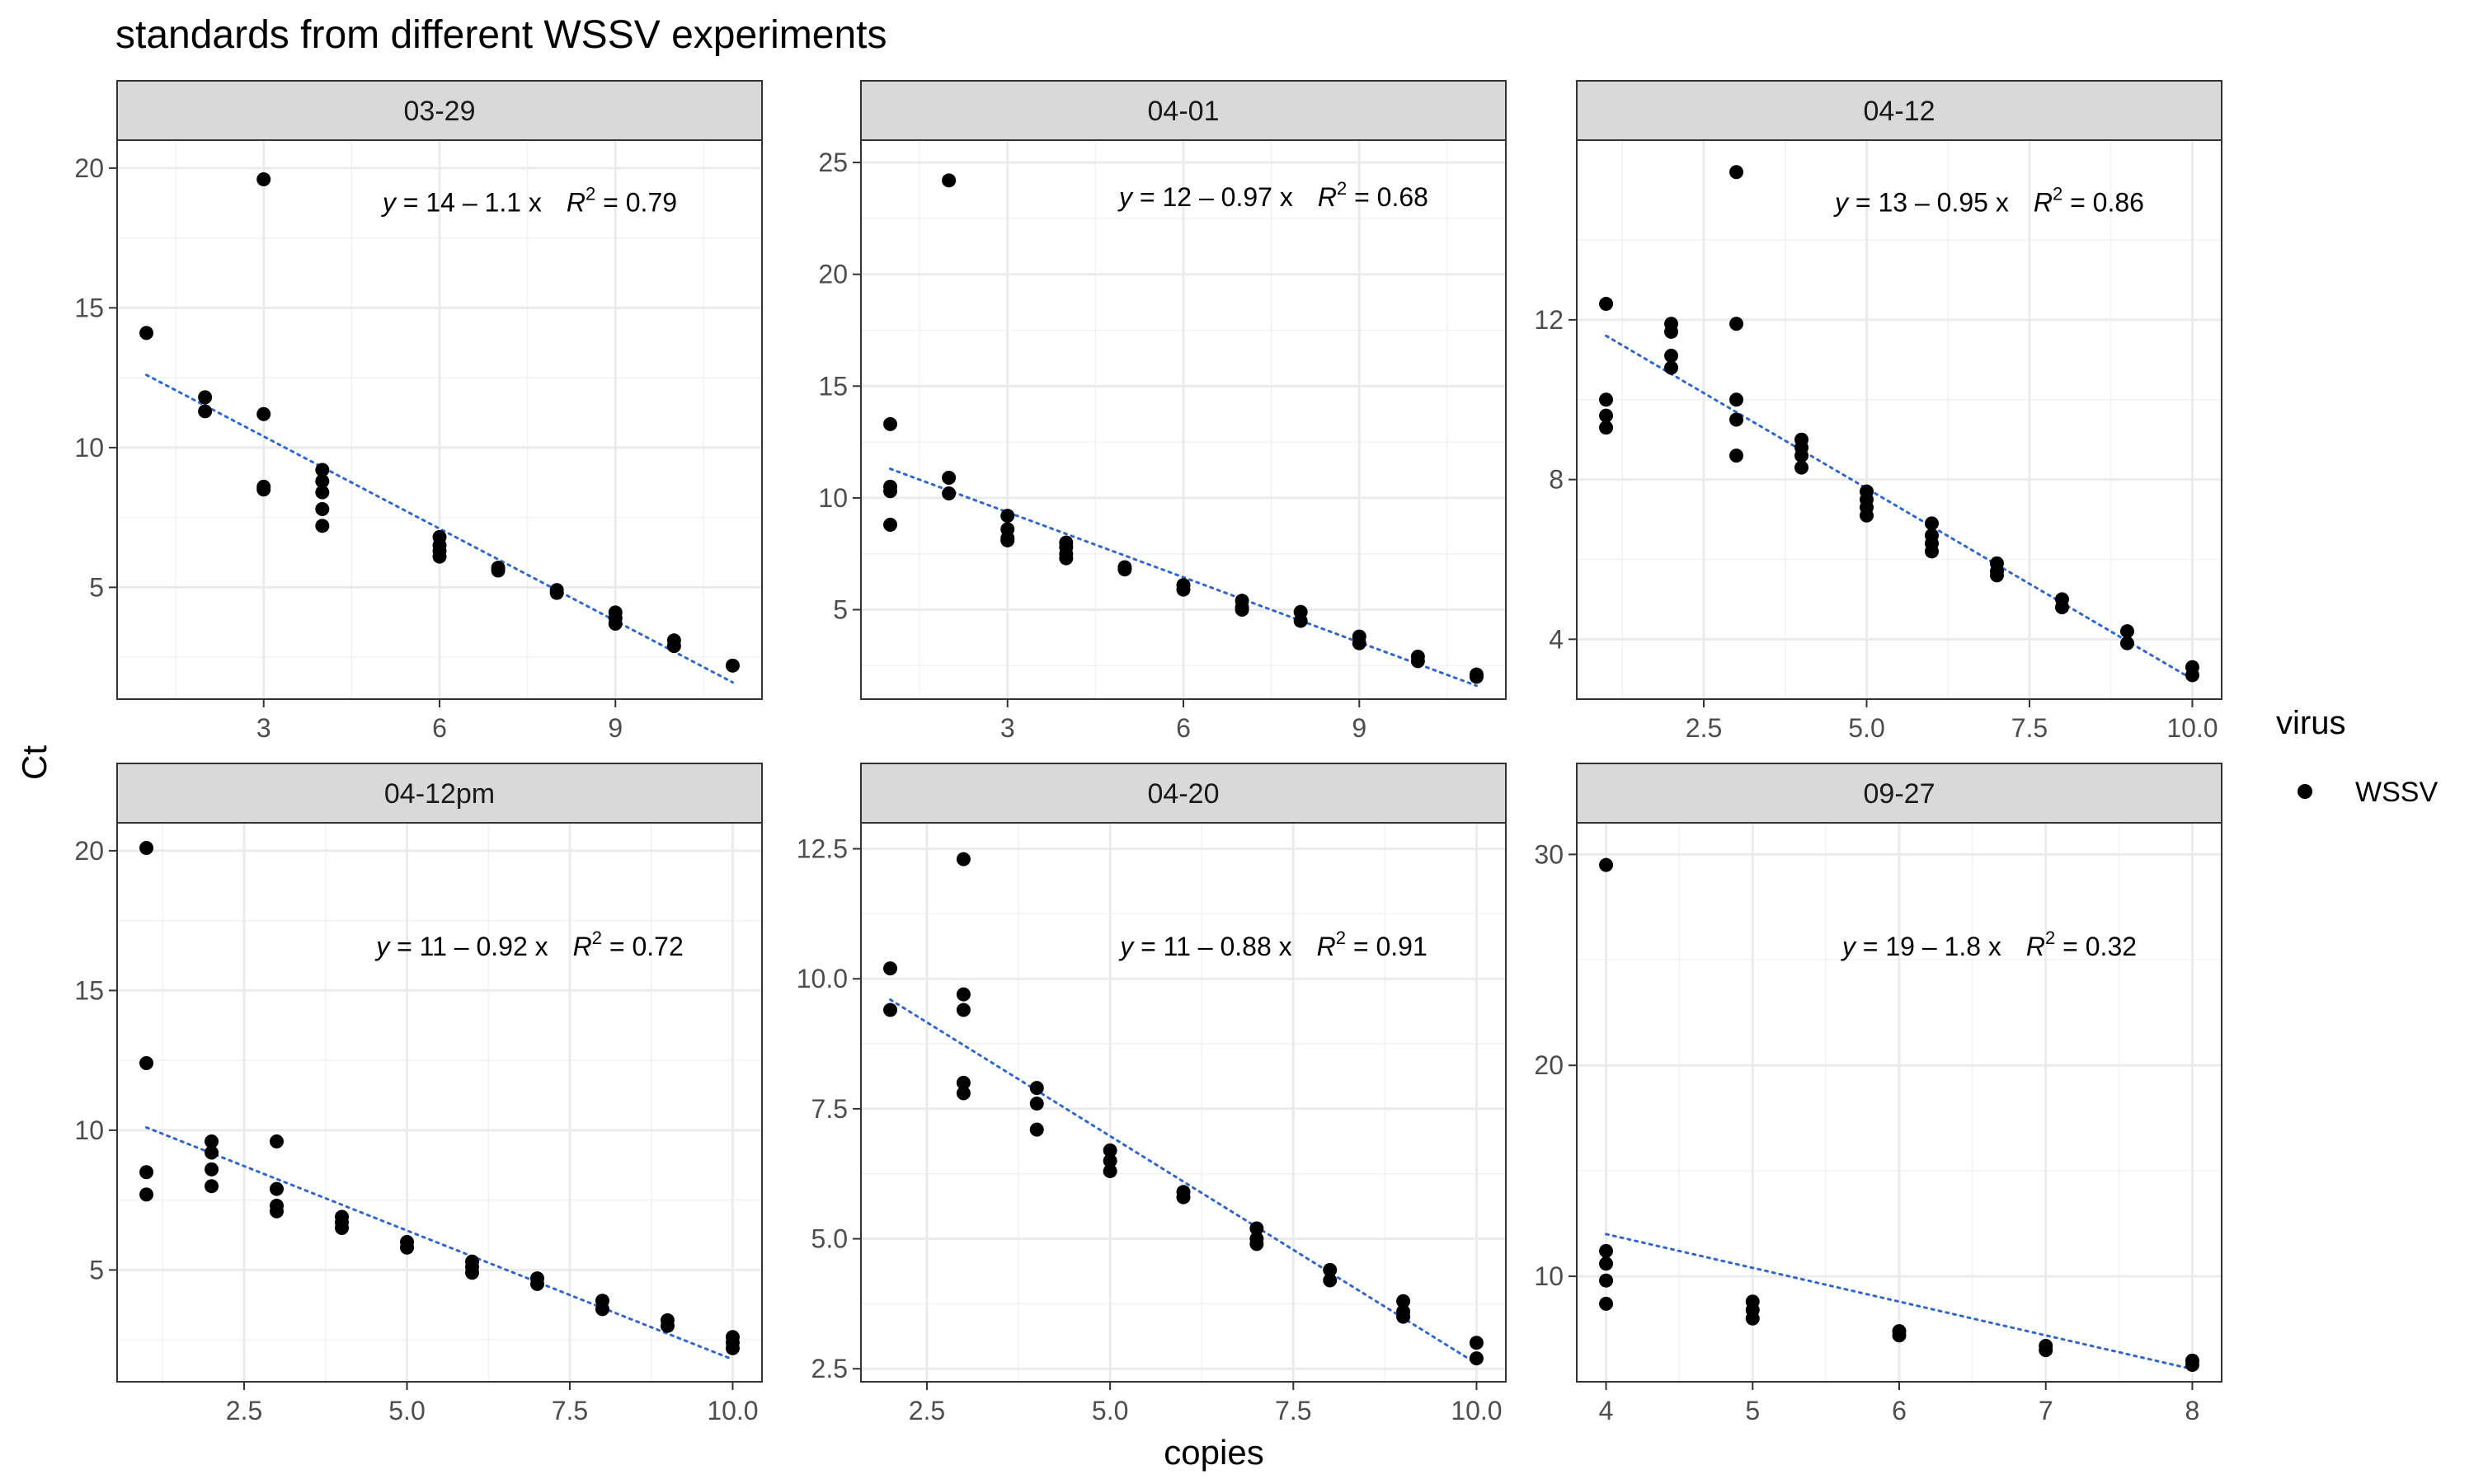  I want to click on x-tick-label: 5.0, so click(1866, 728).